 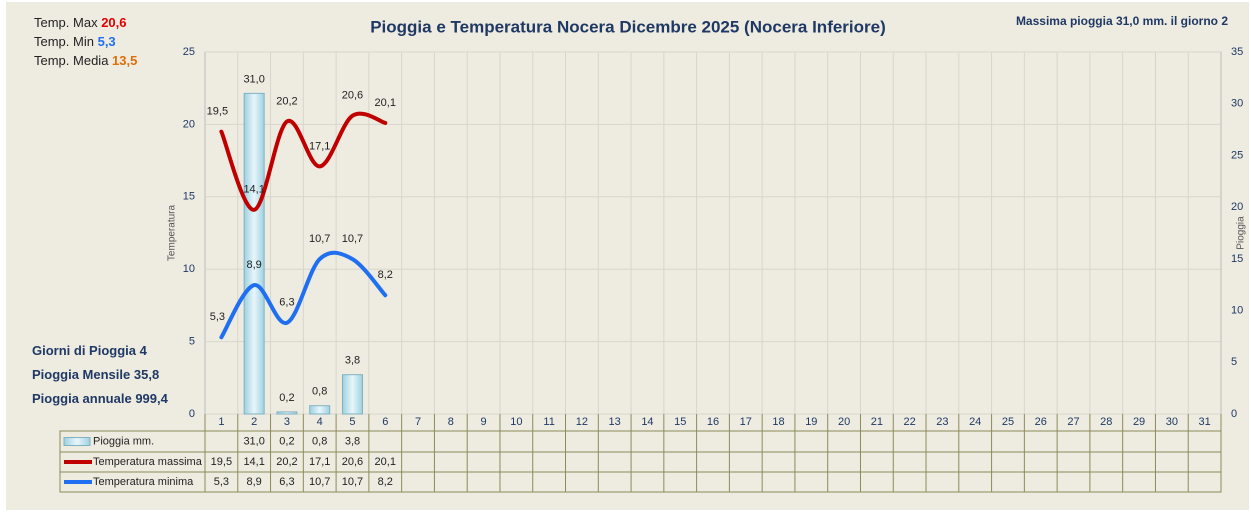 What do you see at coordinates (90, 350) in the screenshot?
I see `stat-label: Giorni di Pioggia 4` at bounding box center [90, 350].